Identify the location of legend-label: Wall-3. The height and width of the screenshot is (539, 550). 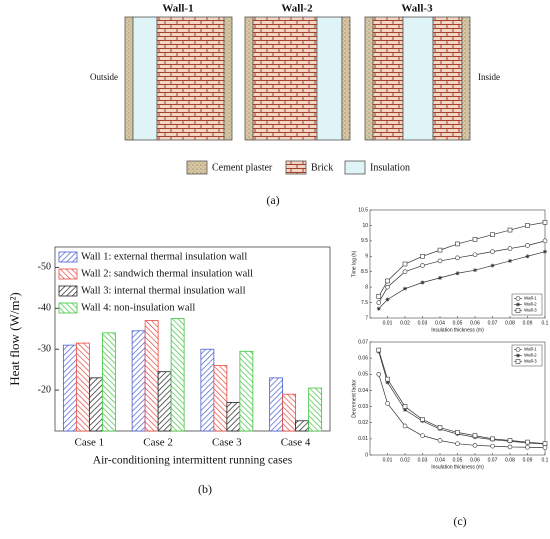
(530, 361).